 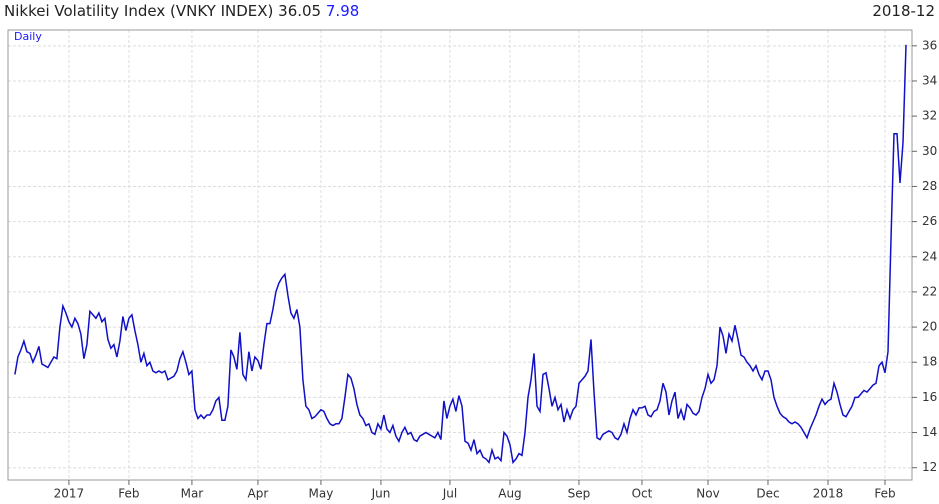 I want to click on change-value: 7.98, so click(x=342, y=11).